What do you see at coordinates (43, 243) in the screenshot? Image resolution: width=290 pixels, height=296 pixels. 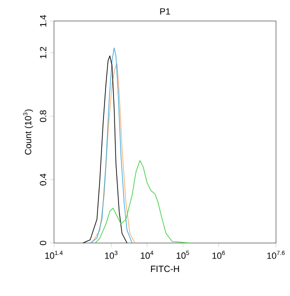 I see `y-tick-label: 0` at bounding box center [43, 243].